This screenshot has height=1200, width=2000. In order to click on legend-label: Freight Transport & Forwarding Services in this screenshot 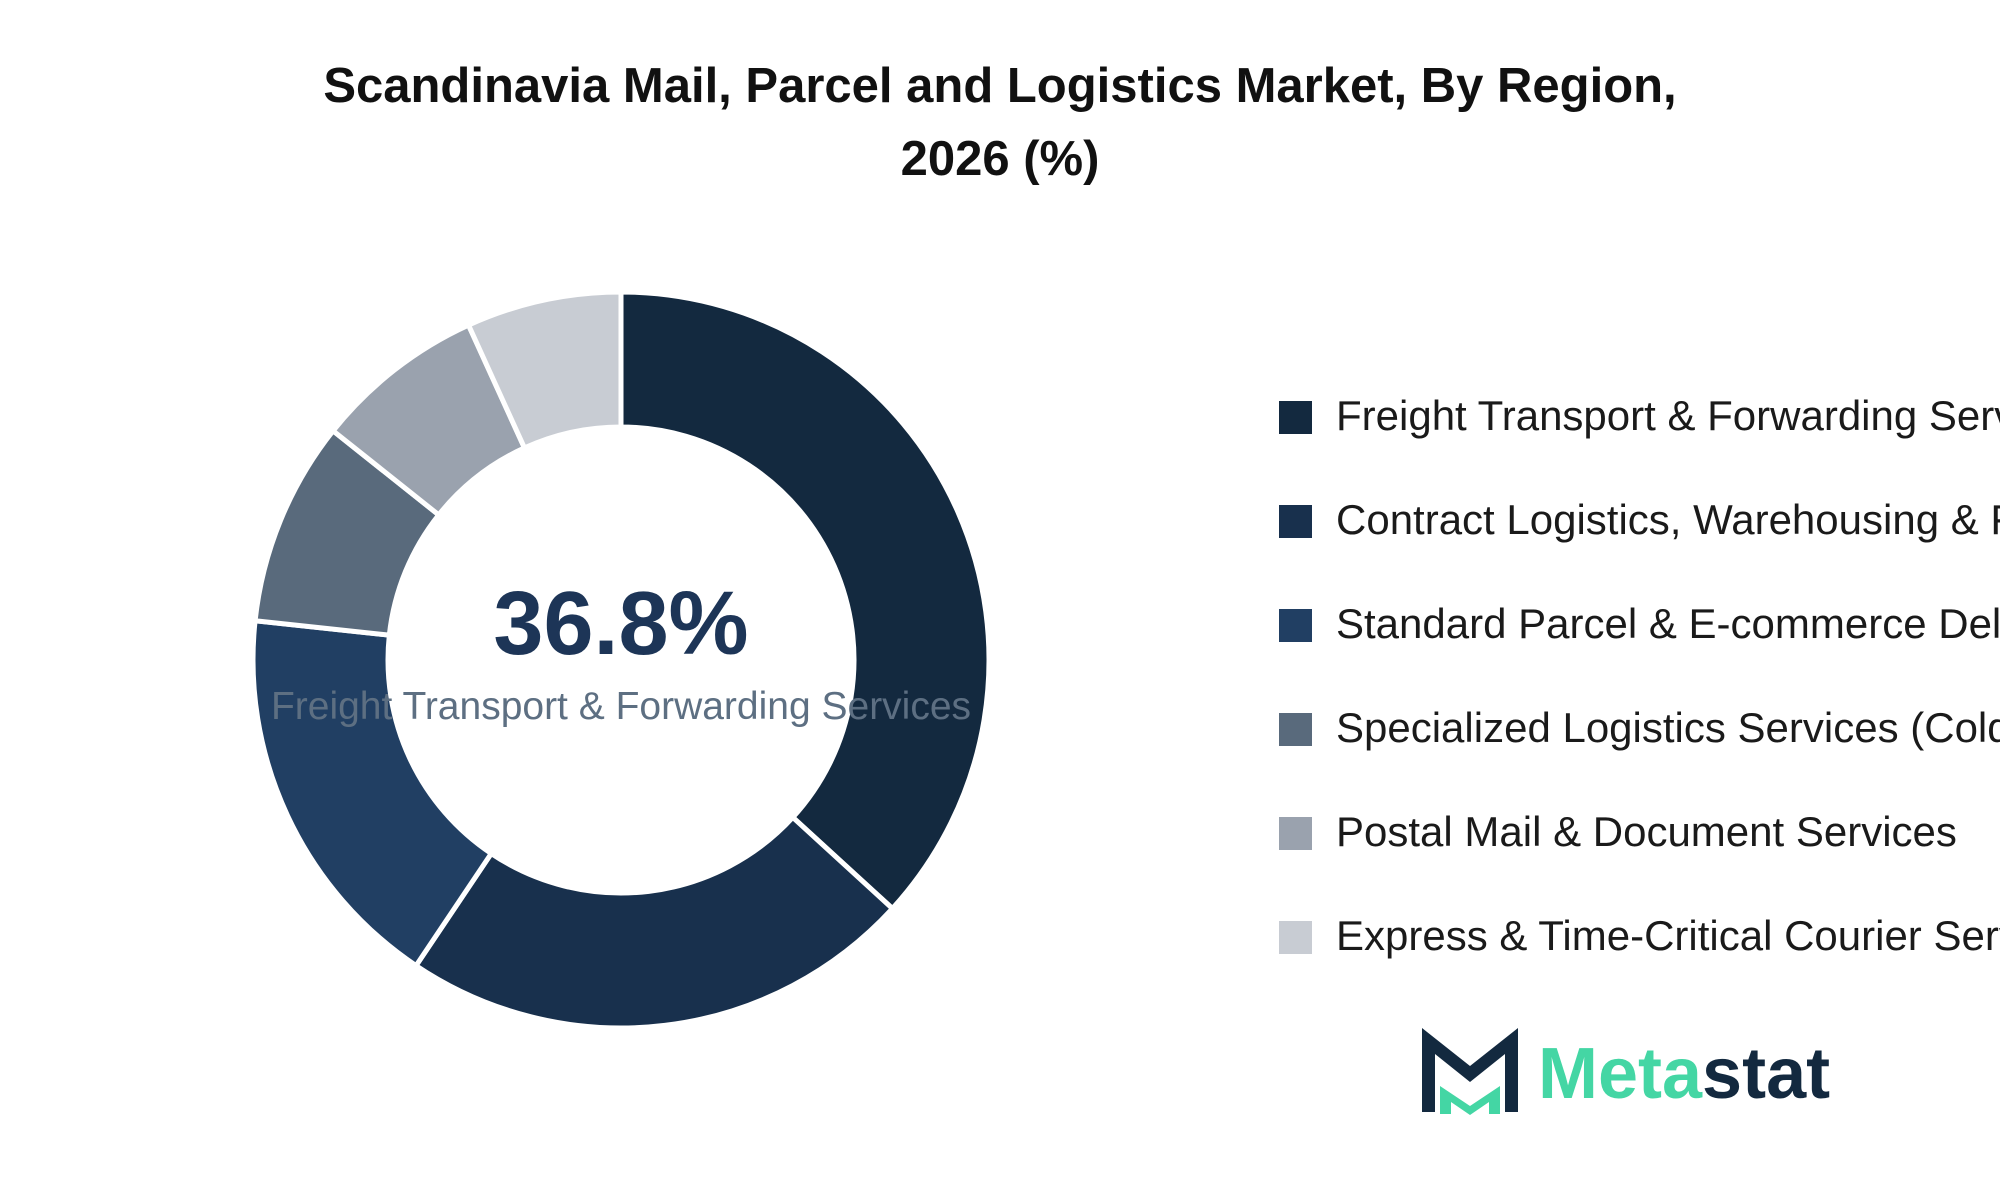, I will do `click(1668, 415)`.